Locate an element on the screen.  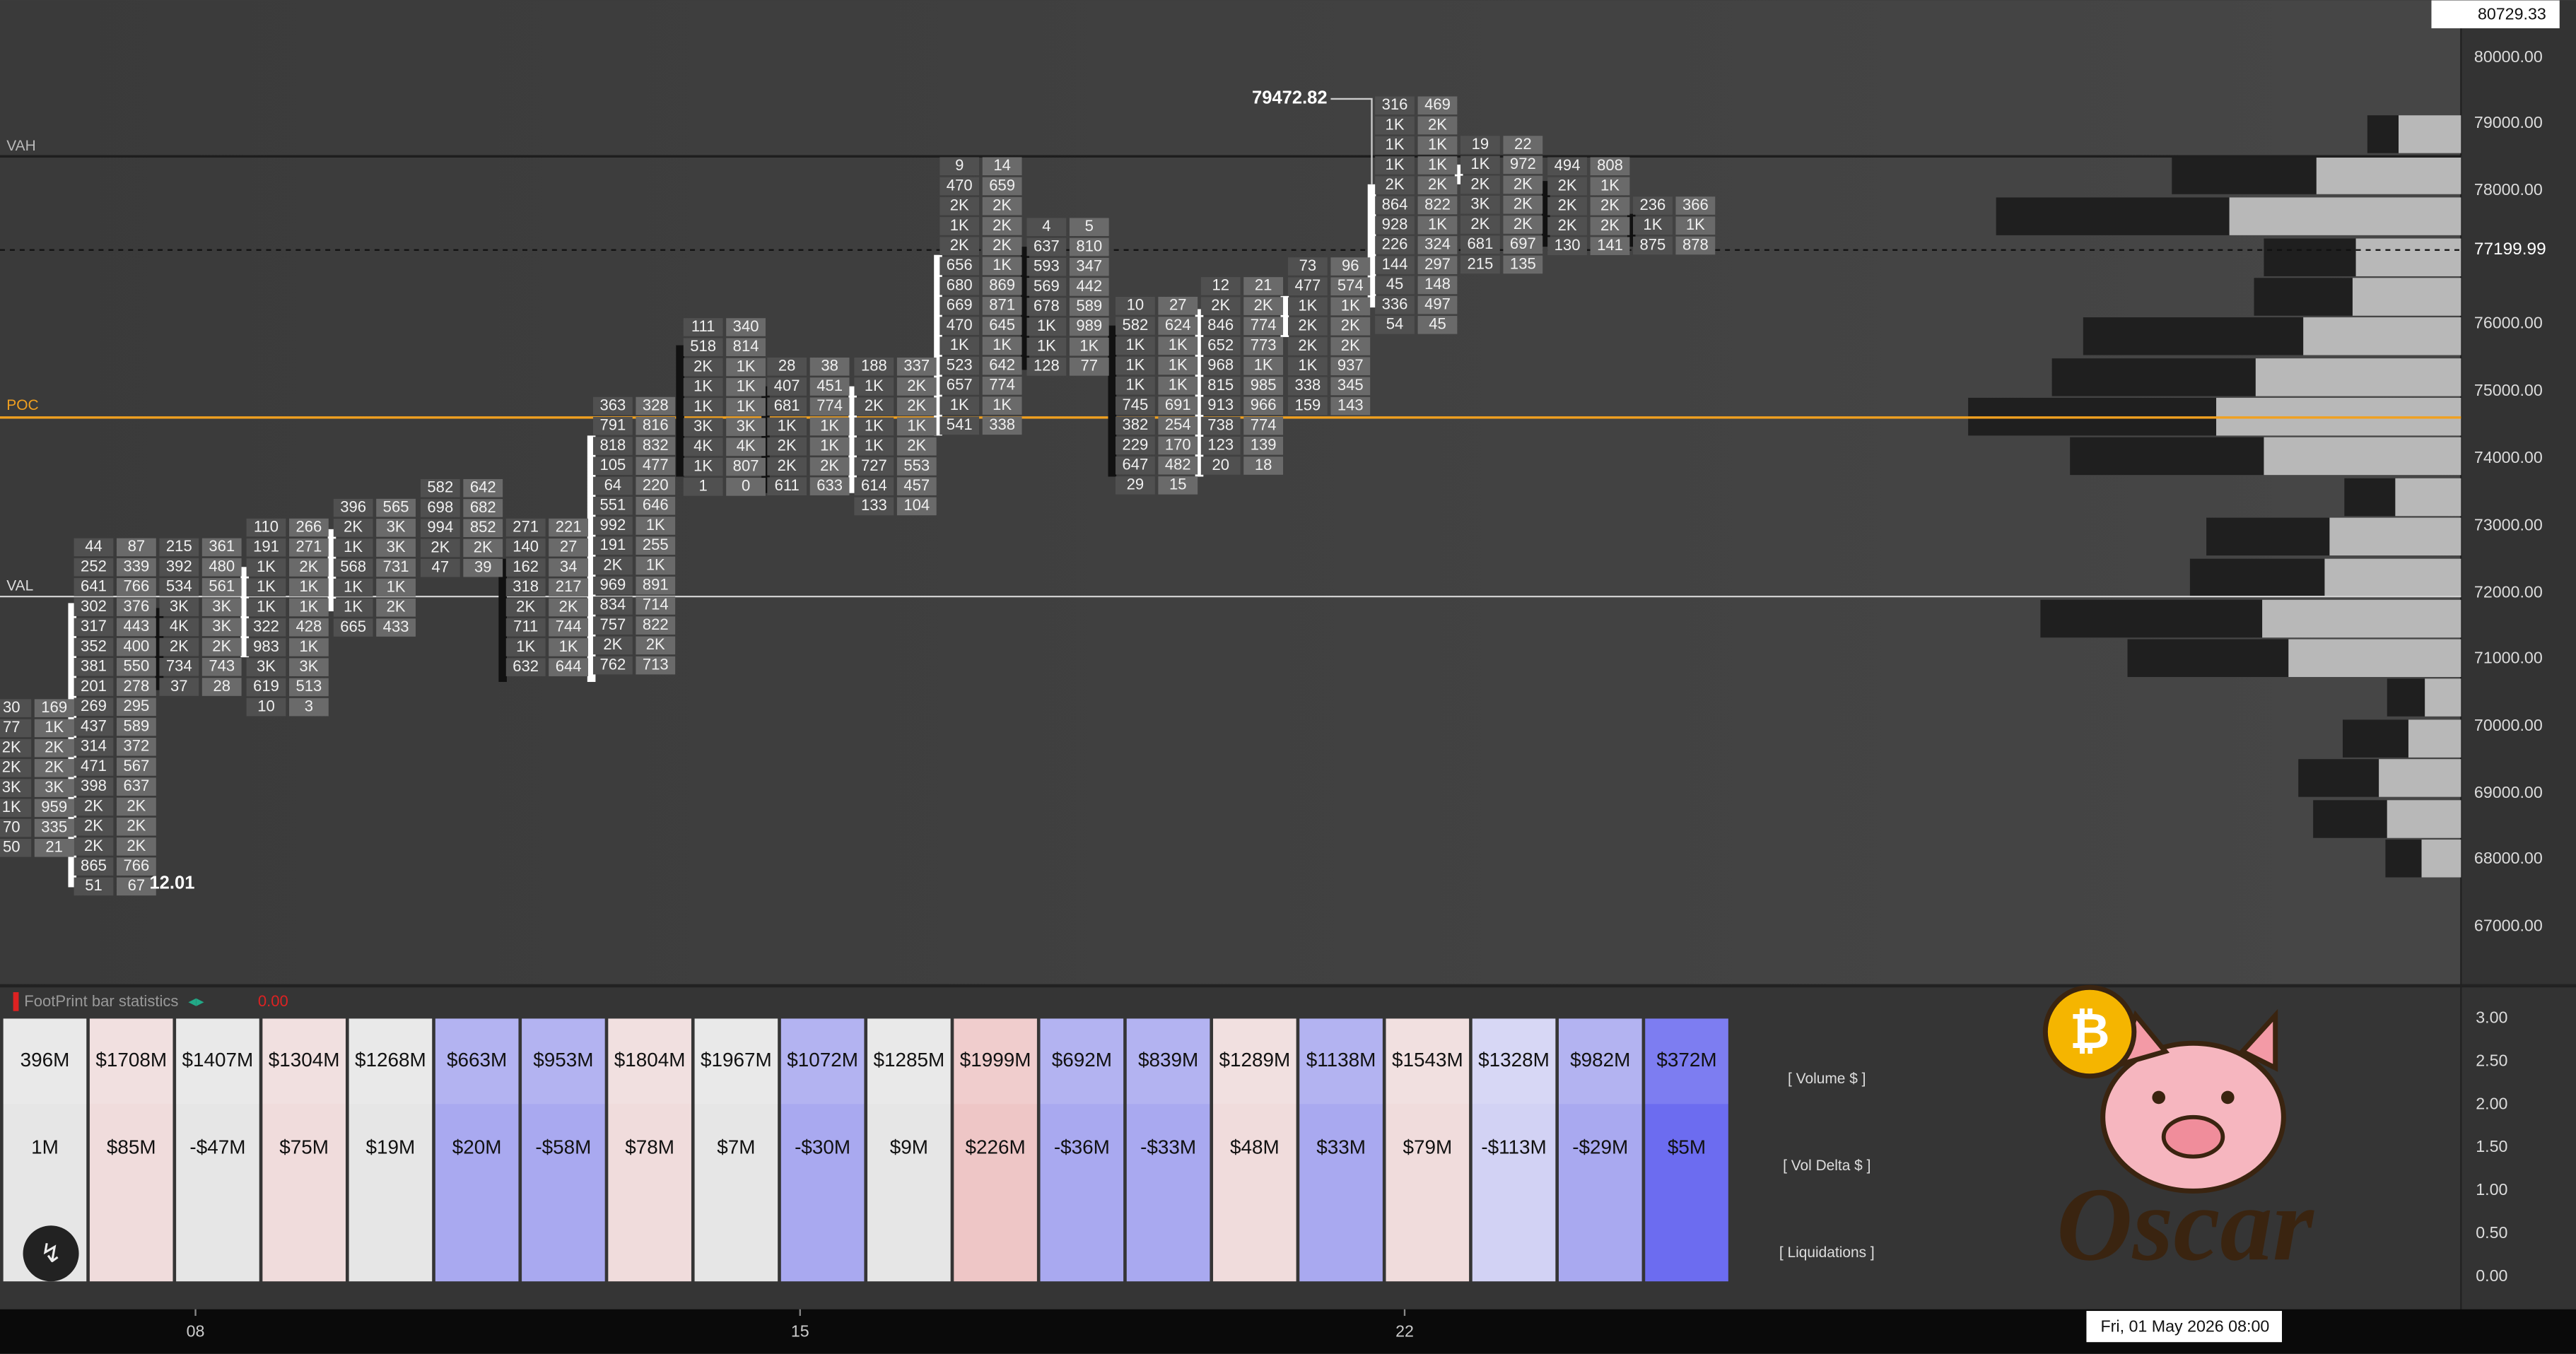
bid-value: 162 is located at coordinates (526, 566).